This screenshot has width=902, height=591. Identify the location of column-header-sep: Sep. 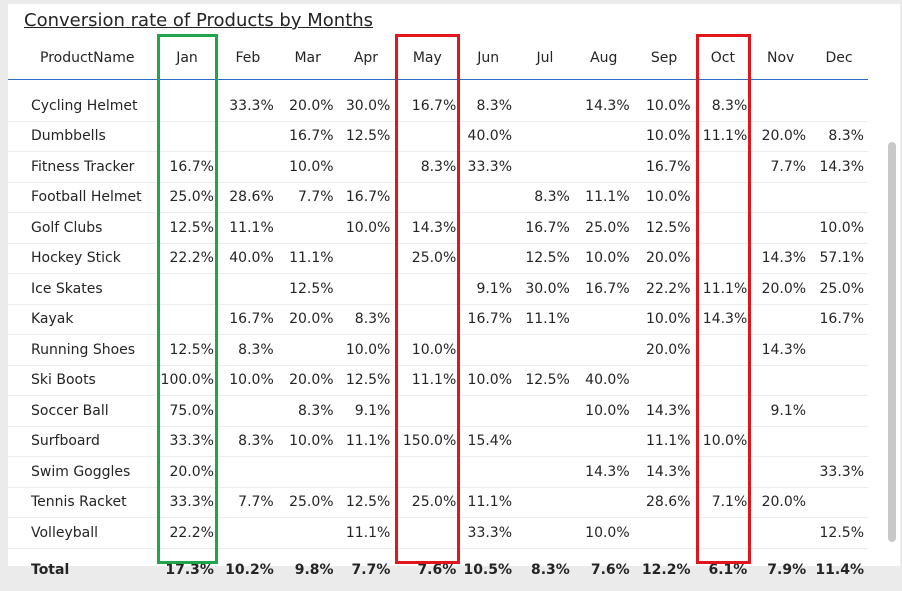
(664, 58).